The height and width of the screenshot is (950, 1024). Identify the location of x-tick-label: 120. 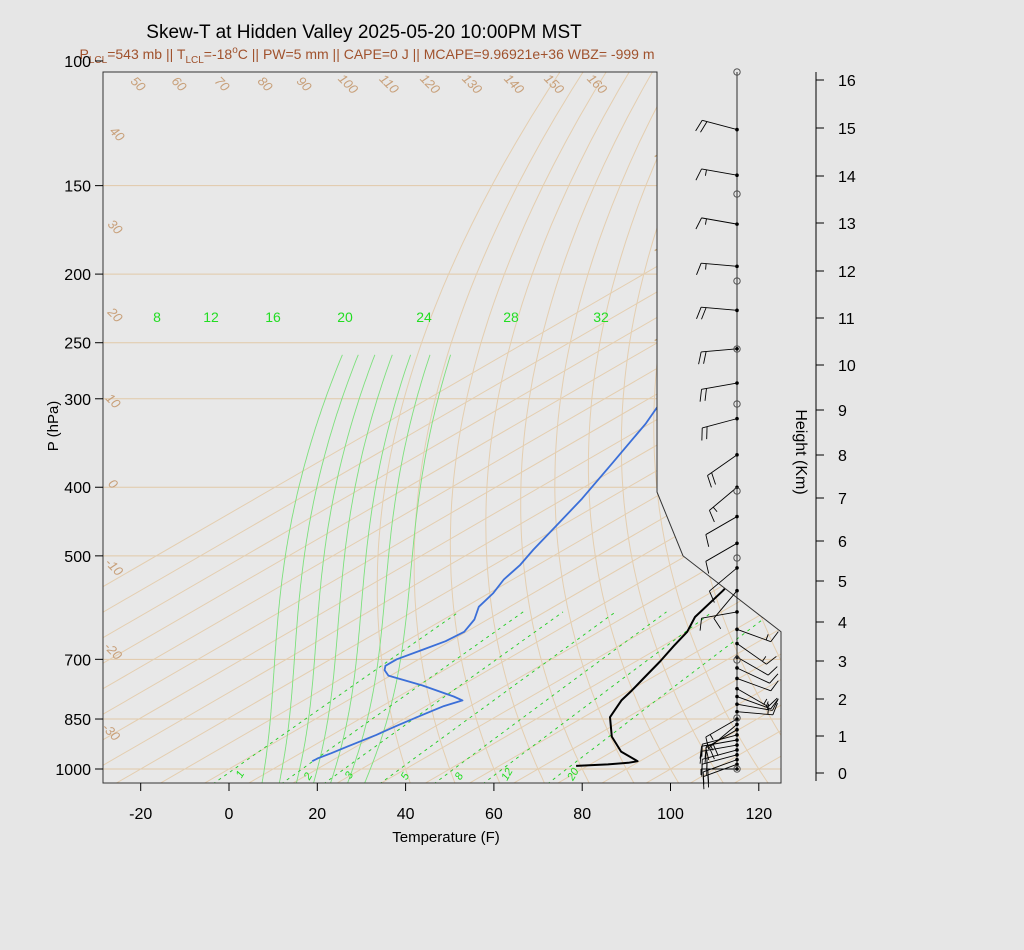
(758, 814).